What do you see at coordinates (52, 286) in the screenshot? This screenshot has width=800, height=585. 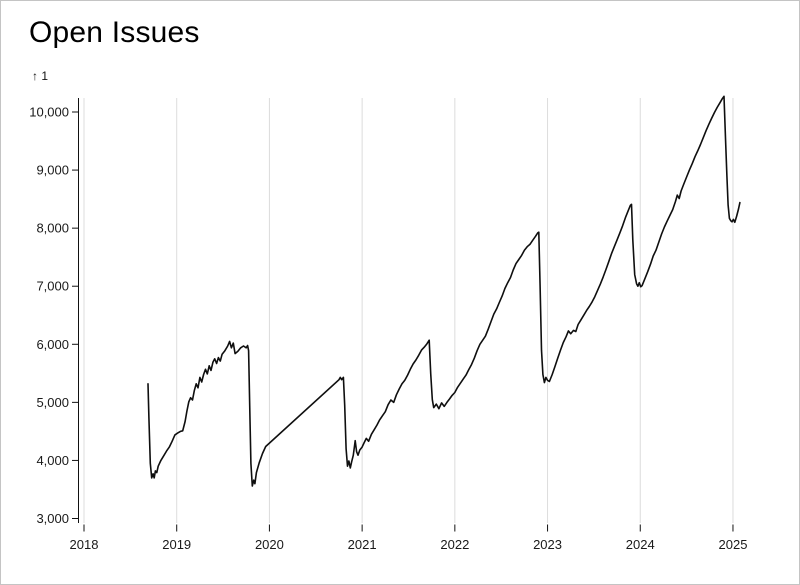 I see `y-tick-label: 7,000` at bounding box center [52, 286].